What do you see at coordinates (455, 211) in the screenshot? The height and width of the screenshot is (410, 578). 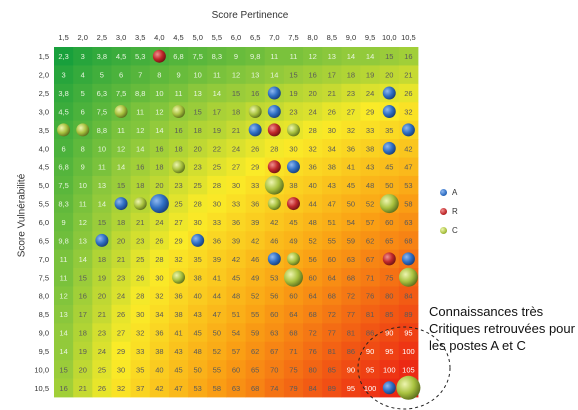 I see `legend-label-r: R` at bounding box center [455, 211].